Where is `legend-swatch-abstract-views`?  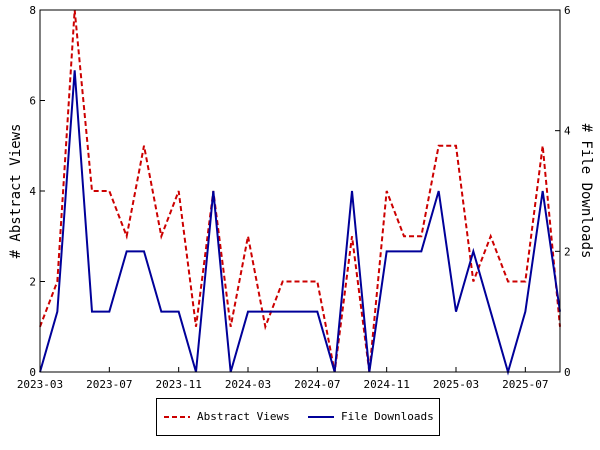
legend-swatch-abstract-views is located at coordinates (177, 417).